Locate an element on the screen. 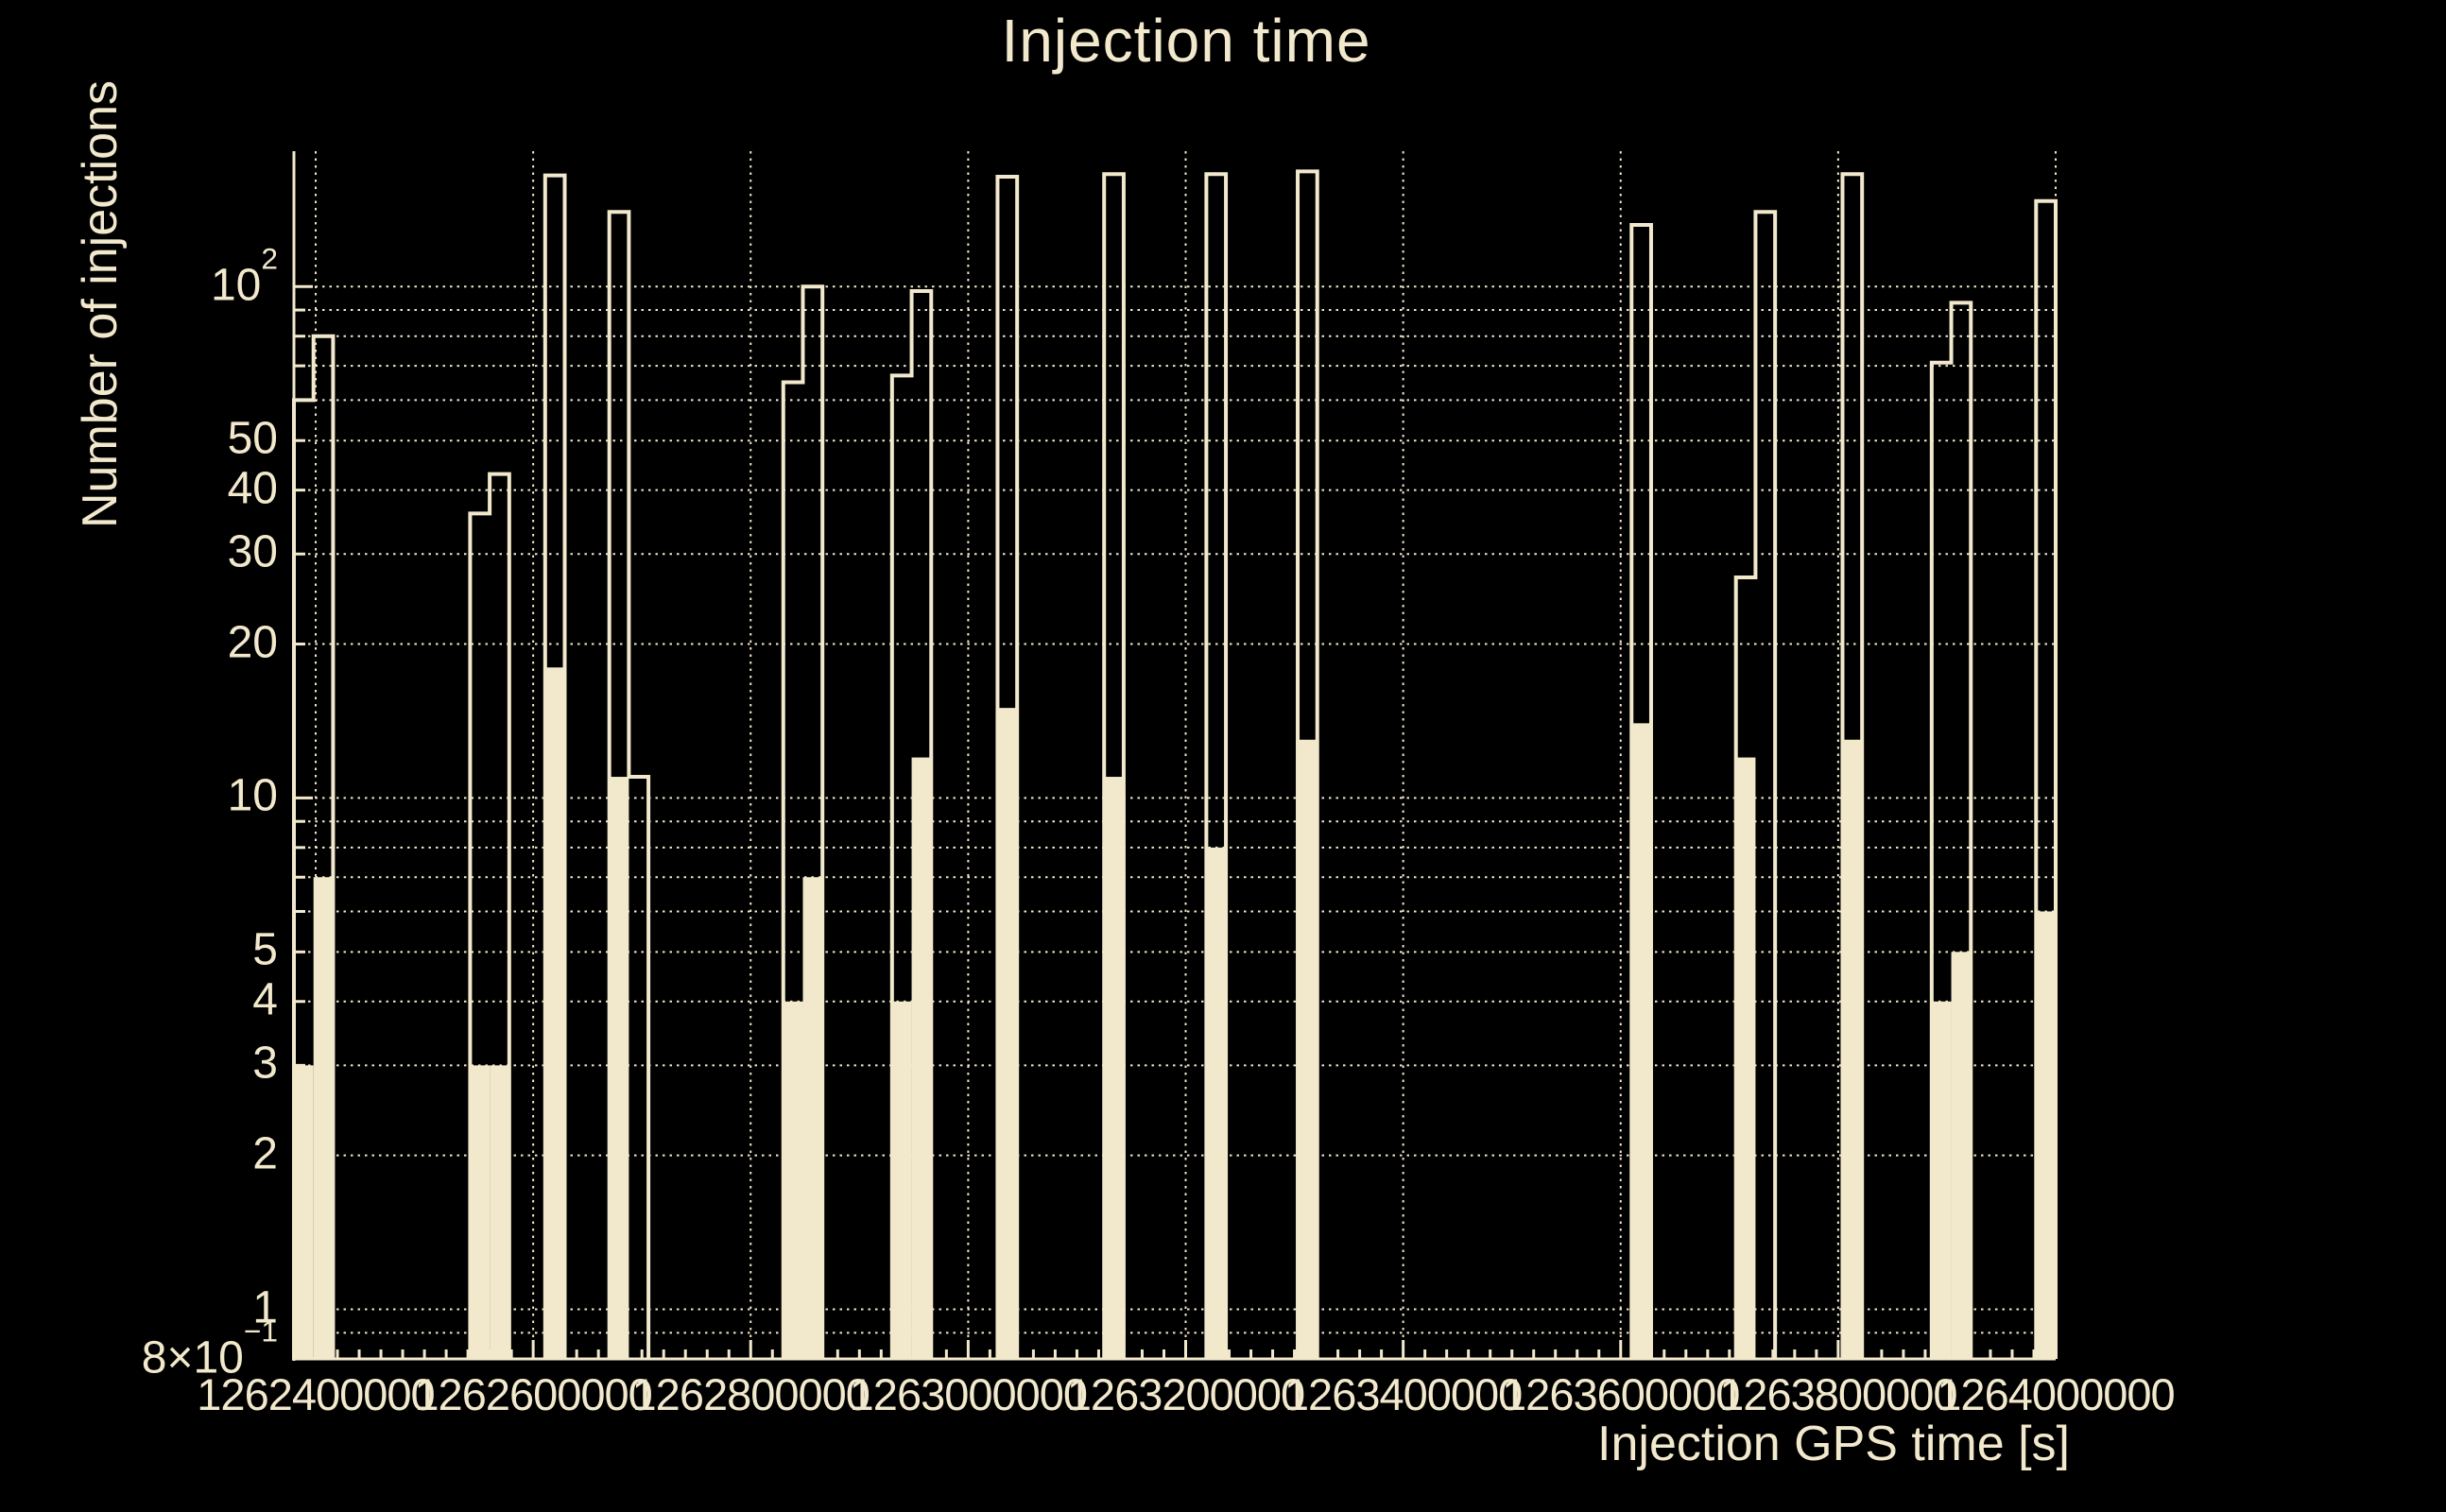  y-tick-label: 3 is located at coordinates (265, 1063).